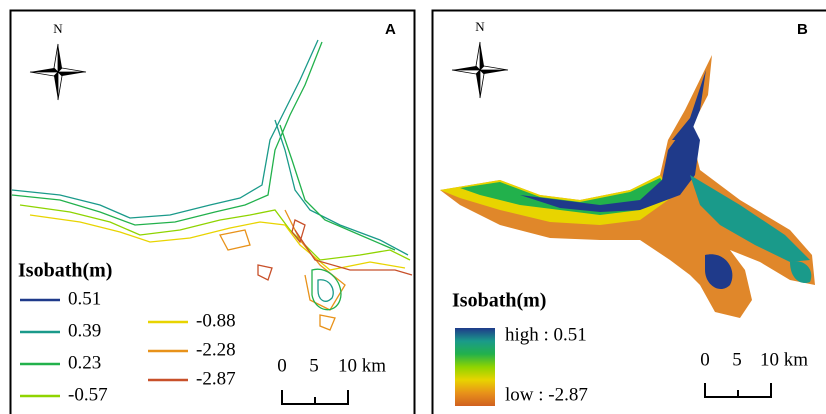  What do you see at coordinates (390, 29) in the screenshot?
I see `panel-label: A` at bounding box center [390, 29].